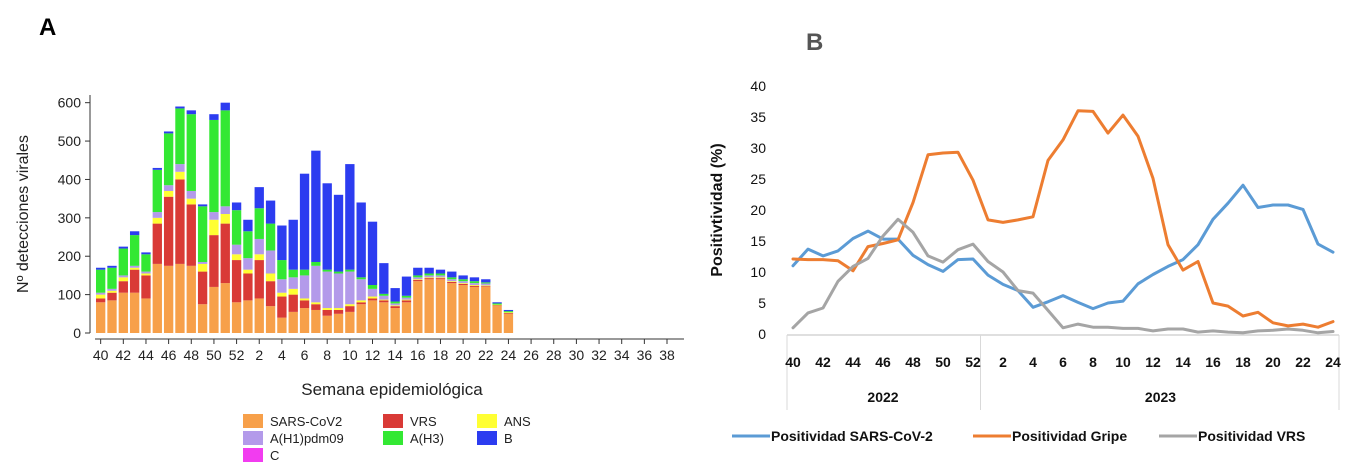 This screenshot has height=466, width=1346. Describe the element at coordinates (758, 179) in the screenshot. I see `y-tick-label: 25` at that location.